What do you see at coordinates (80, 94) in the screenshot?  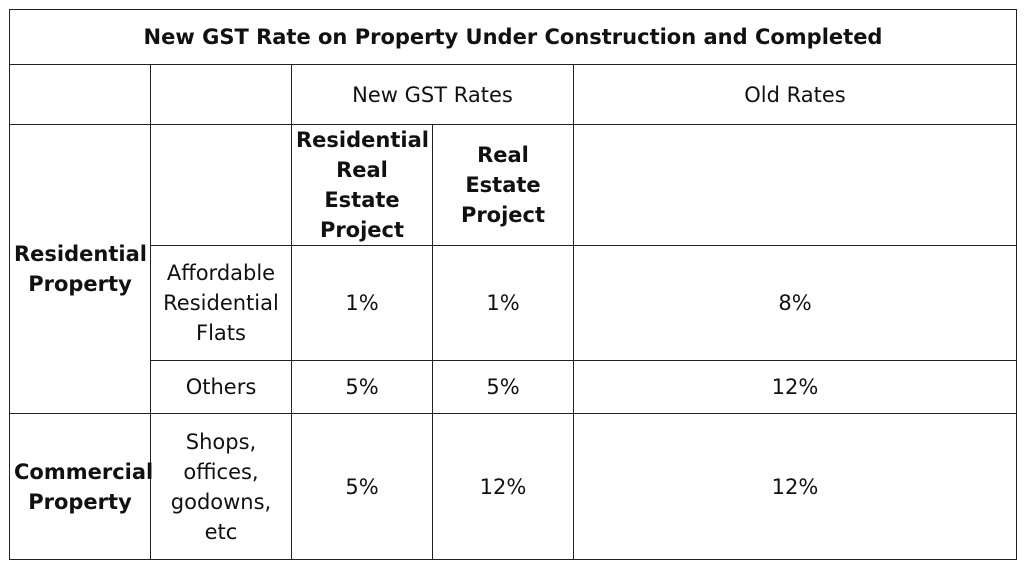 I see `empty-header-cell-category` at bounding box center [80, 94].